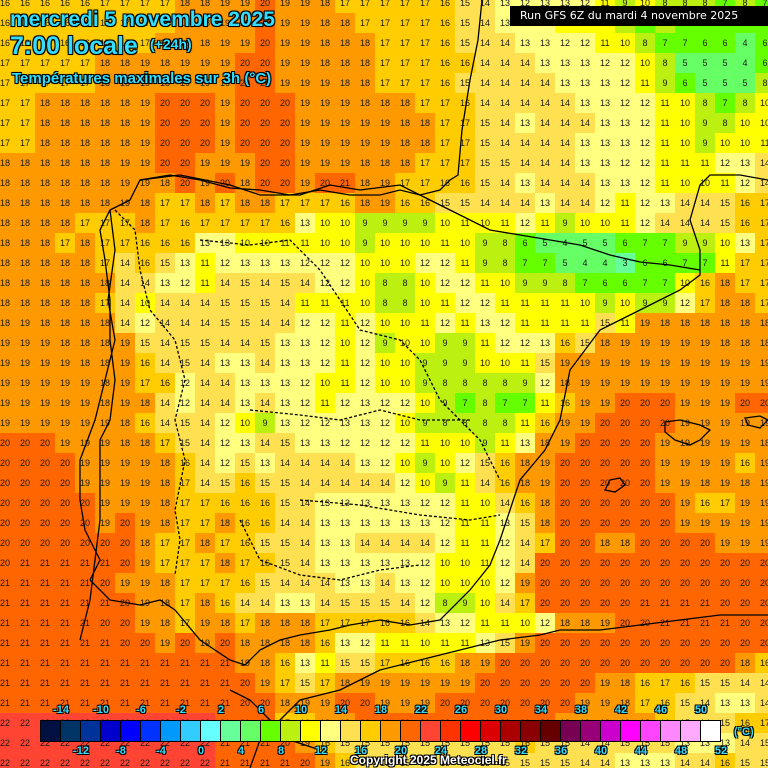 The width and height of the screenshot is (768, 768). Describe the element at coordinates (744, 732) in the screenshot. I see `legend-unit: (°C)` at that location.